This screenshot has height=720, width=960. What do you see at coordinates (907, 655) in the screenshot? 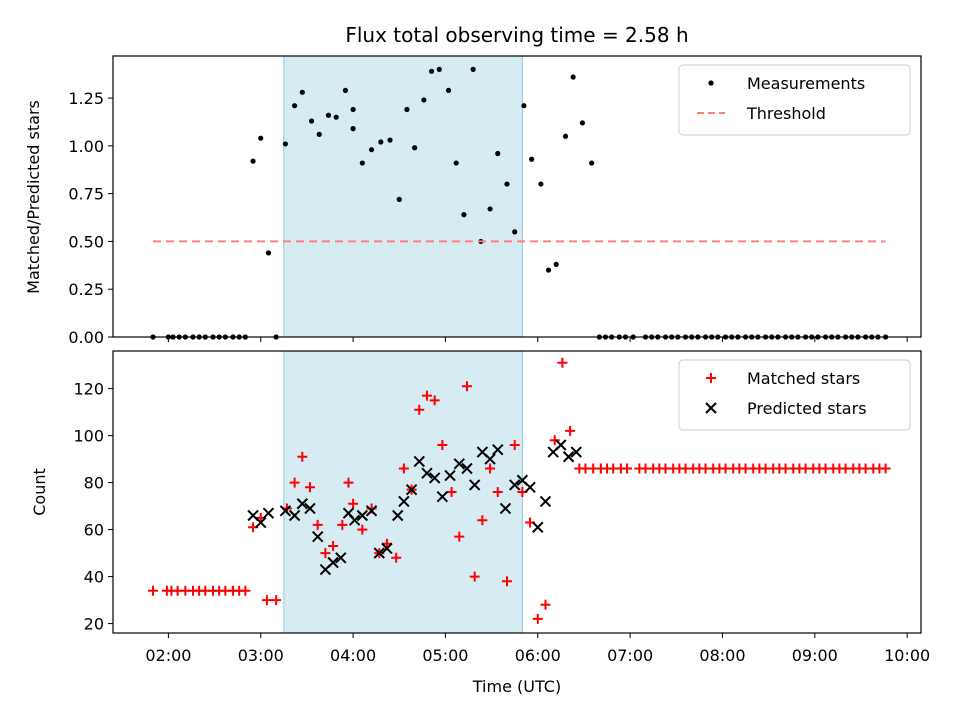
I see `x-tick-label: 10:00` at bounding box center [907, 655].